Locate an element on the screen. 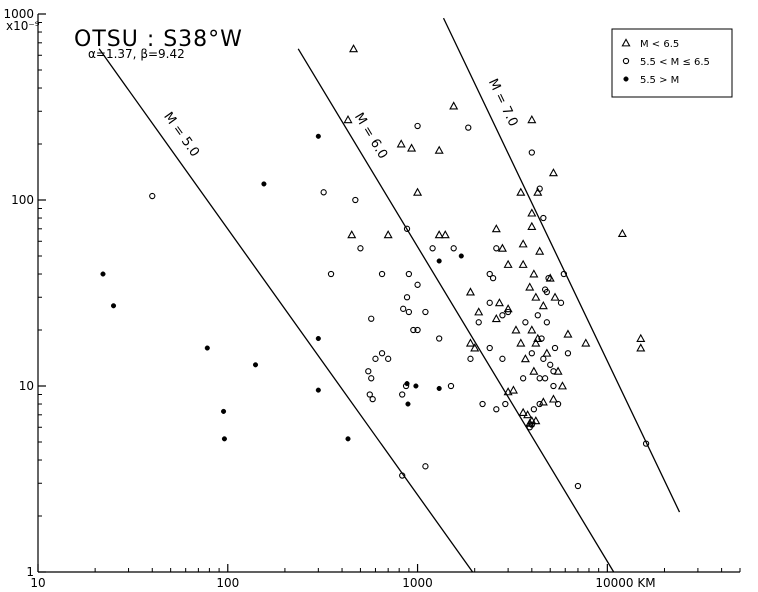 The image size is (758, 592). y-tick-label: 1000 is located at coordinates (18, 14).